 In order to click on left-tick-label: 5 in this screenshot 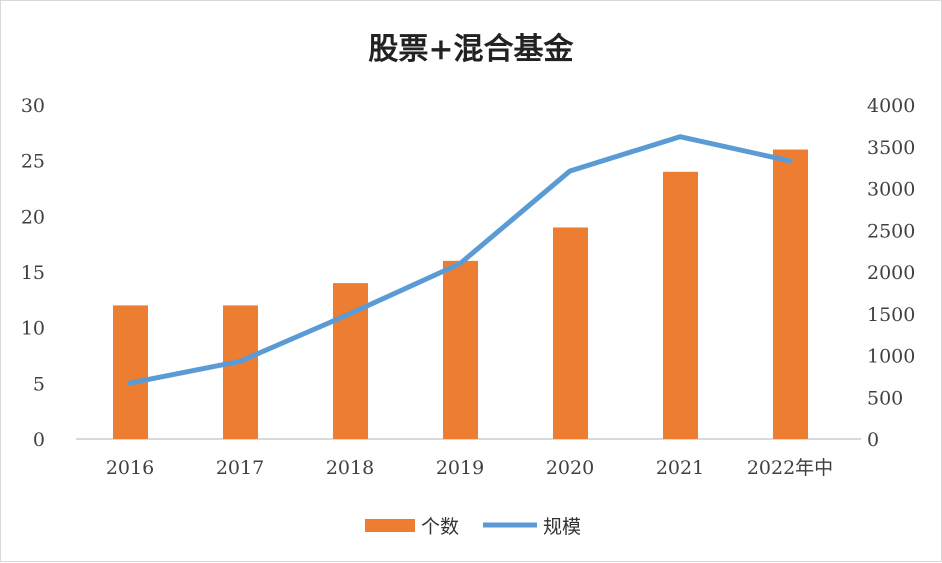, I will do `click(39, 384)`.